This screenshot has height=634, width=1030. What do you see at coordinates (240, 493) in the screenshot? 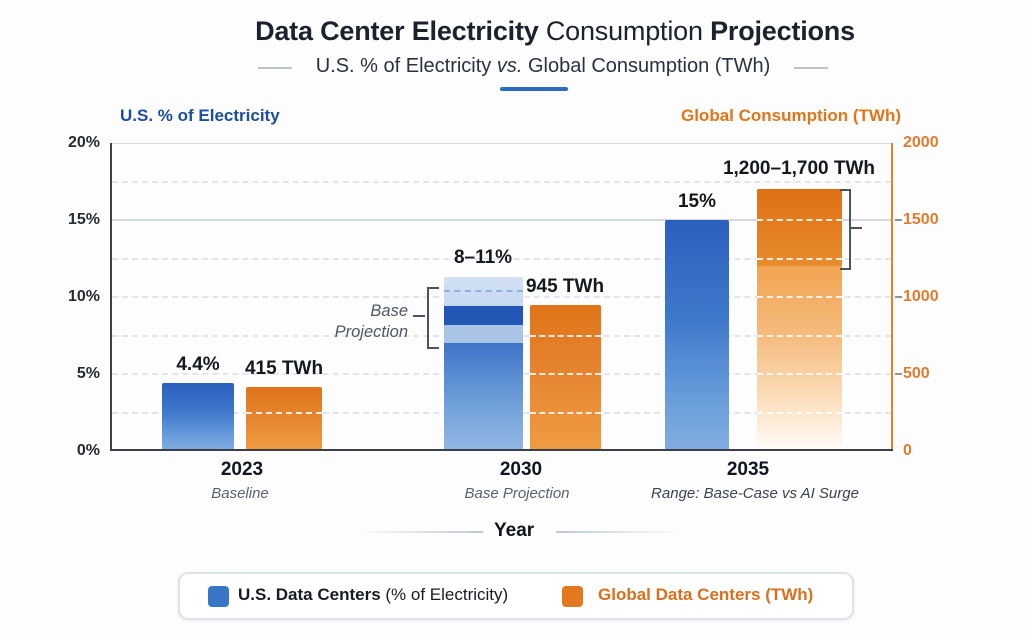
I see `x-sublabel-2023: Baseline` at bounding box center [240, 493].